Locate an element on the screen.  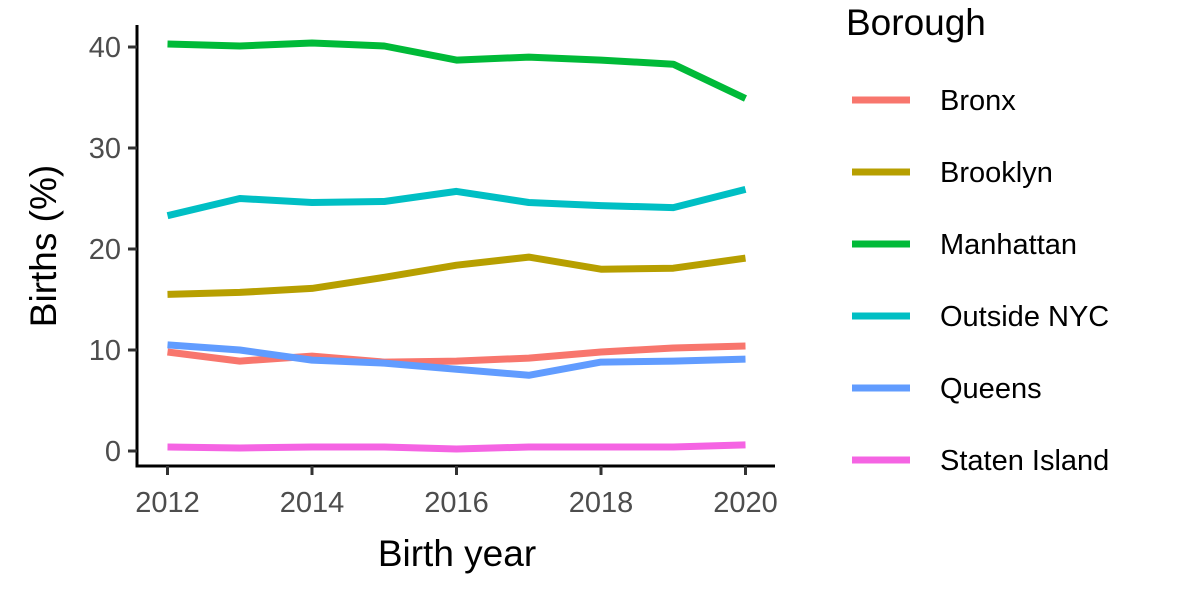
x-tick-label: 2016 is located at coordinates (456, 503).